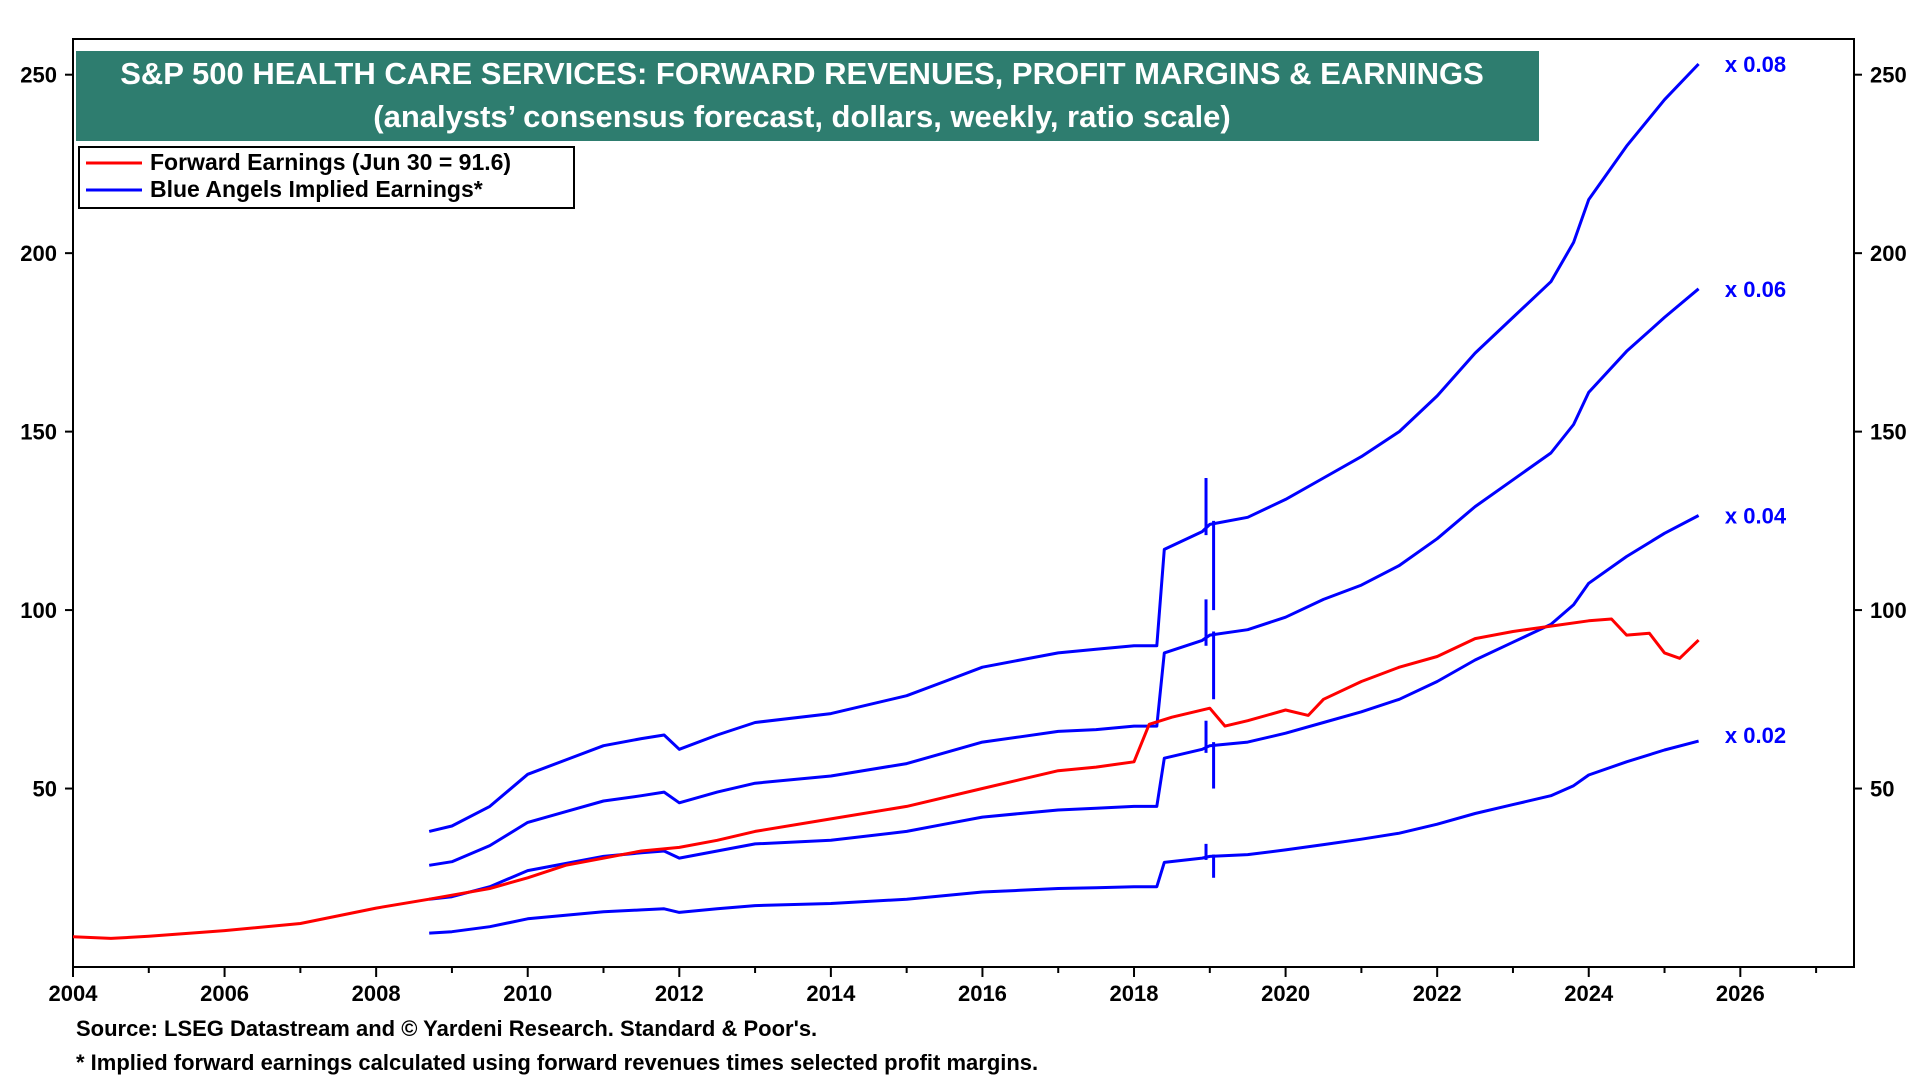  Describe the element at coordinates (38, 75) in the screenshot. I see `y-tick-label-left: 250` at that location.